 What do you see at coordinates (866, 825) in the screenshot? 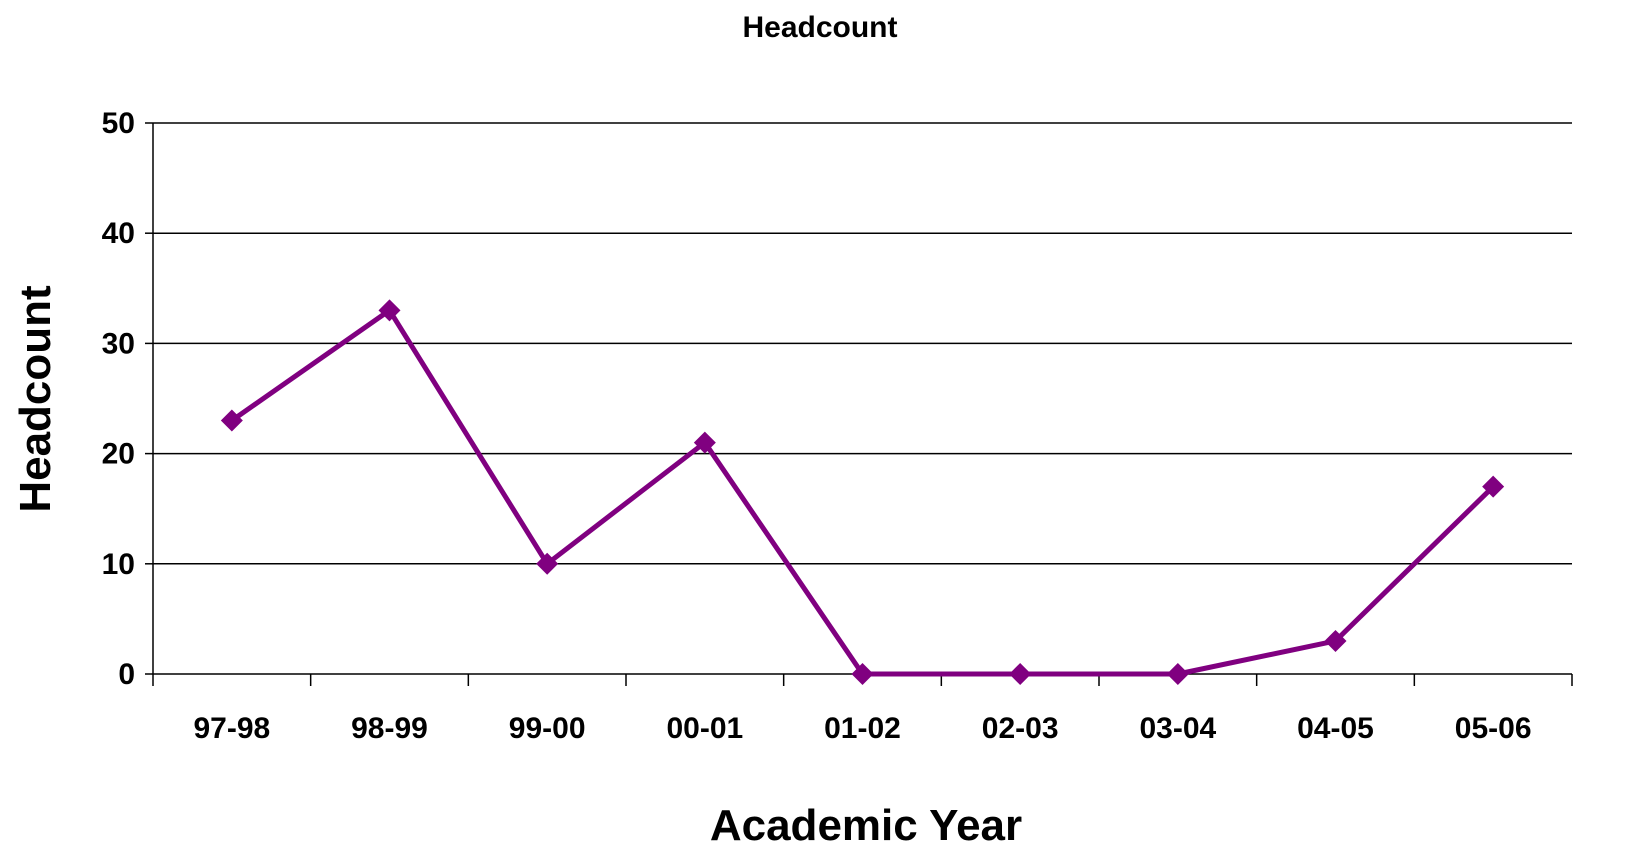
I see `x-axis-label: Academic Year` at bounding box center [866, 825].